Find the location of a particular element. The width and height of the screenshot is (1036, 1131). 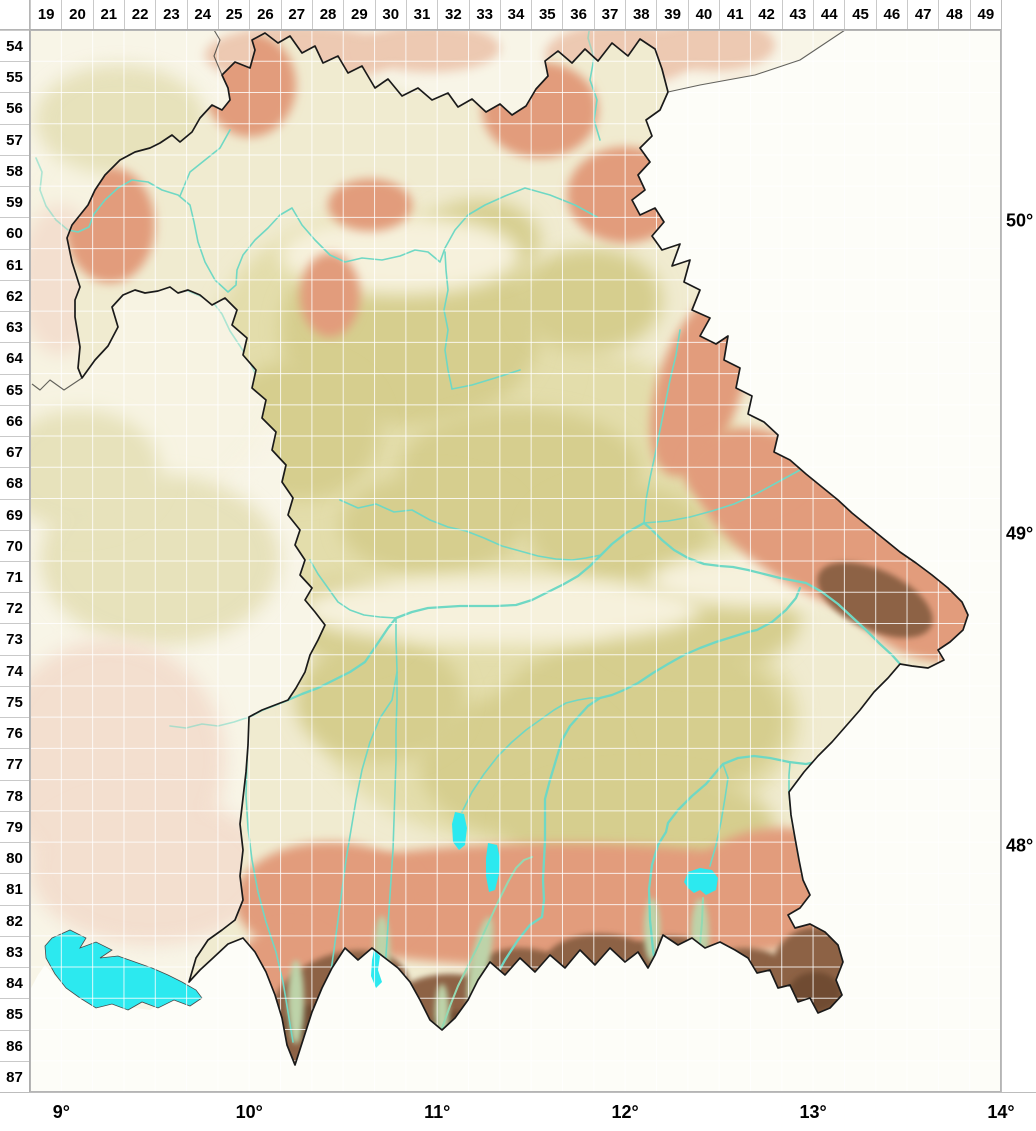

row-header-75: 75 is located at coordinates (14, 701).